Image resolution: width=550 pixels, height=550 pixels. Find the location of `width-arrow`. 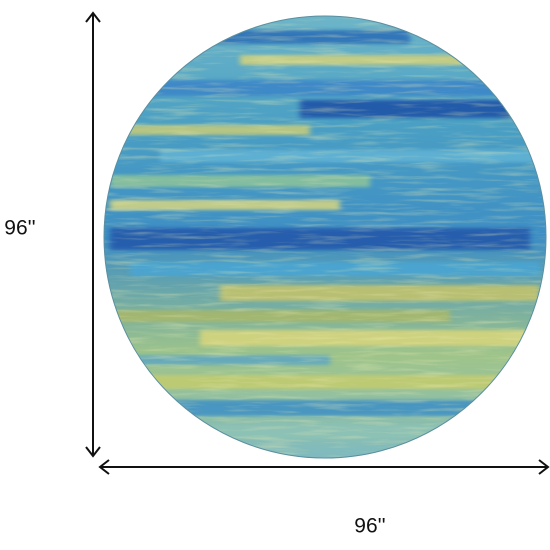

width-arrow is located at coordinates (324, 467).